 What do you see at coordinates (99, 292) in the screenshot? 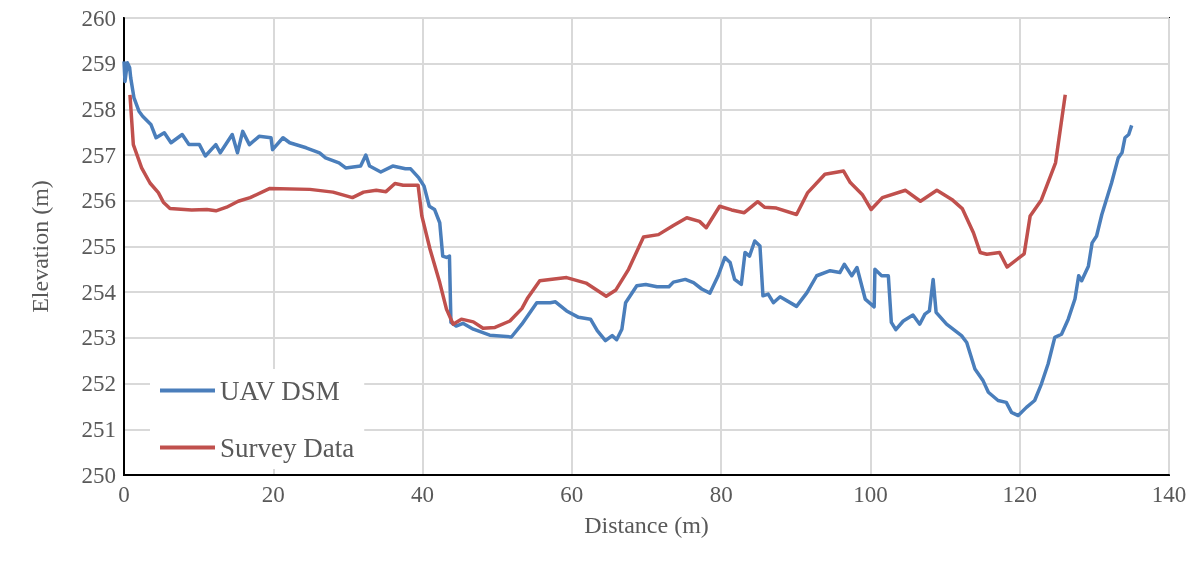
I see `y-tick-label: 254` at bounding box center [99, 292].